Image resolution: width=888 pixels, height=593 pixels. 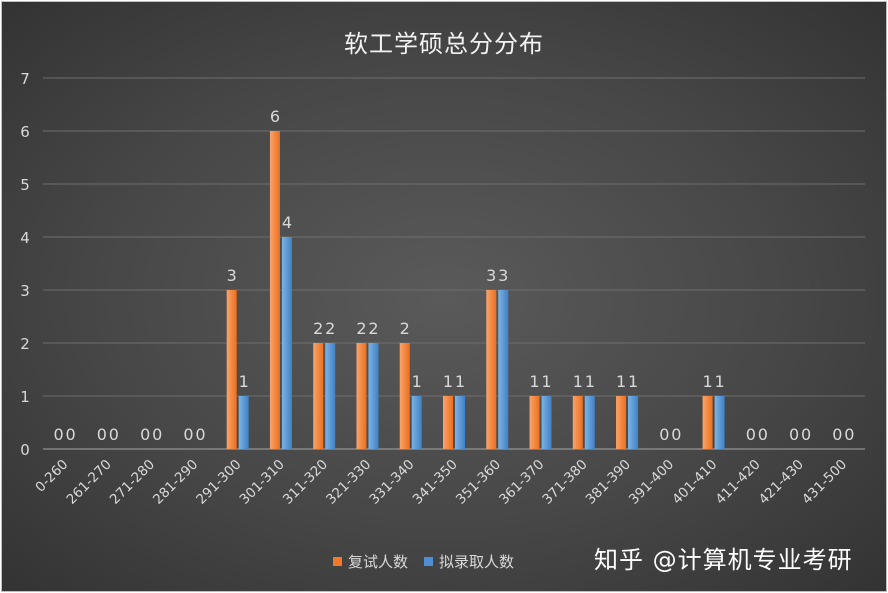 What do you see at coordinates (391, 482) in the screenshot?
I see `x-tick-label: 331-340` at bounding box center [391, 482].